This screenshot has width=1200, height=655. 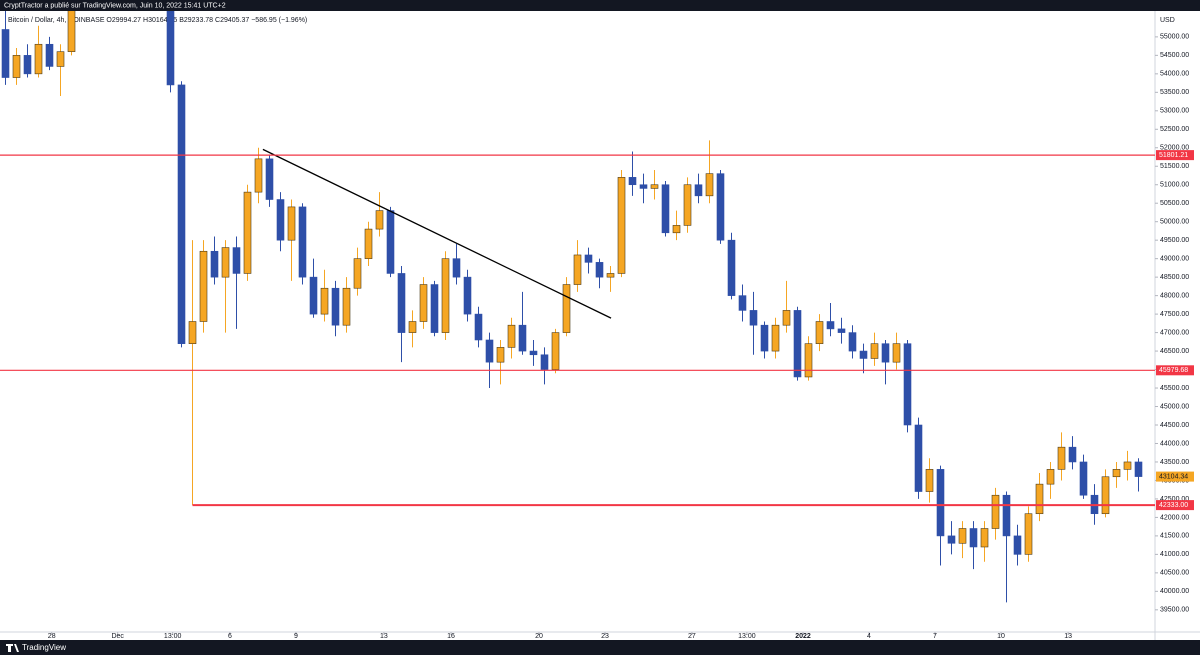 What do you see at coordinates (692, 636) in the screenshot?
I see `x-tick-label: 27` at bounding box center [692, 636].